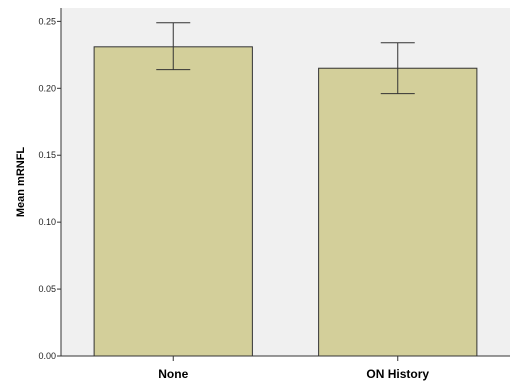 The image size is (516, 385). Describe the element at coordinates (49, 188) in the screenshot. I see `y-ticks-layer: 0.00 0.05 0.10 0.15 0.20 0.25` at that location.